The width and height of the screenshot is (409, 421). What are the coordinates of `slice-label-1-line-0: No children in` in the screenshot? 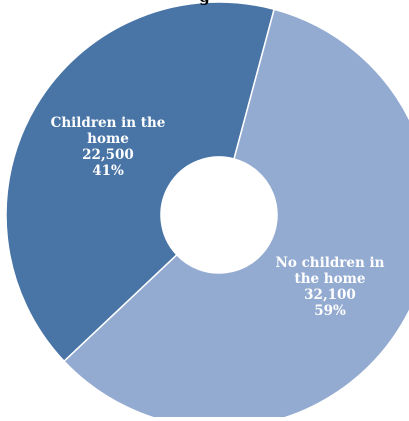 It's located at (330, 263).